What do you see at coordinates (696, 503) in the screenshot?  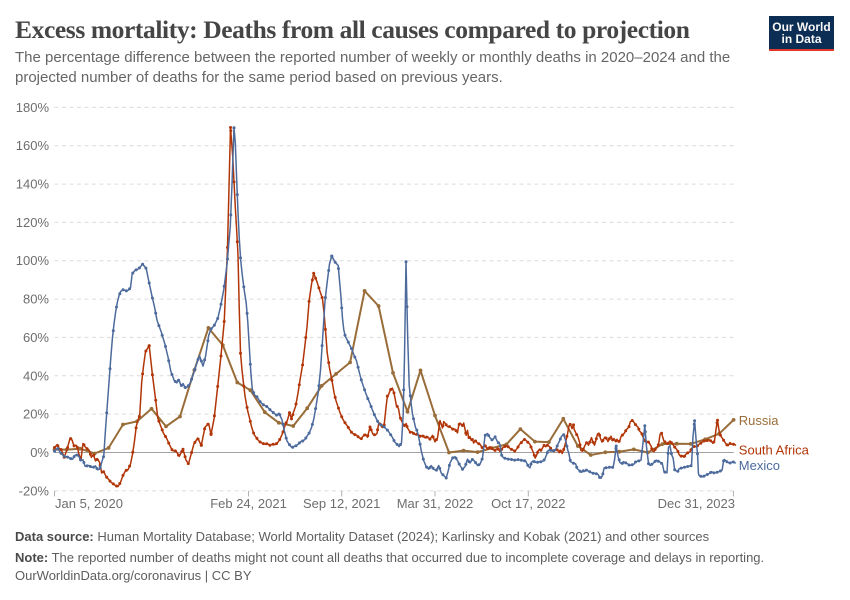 I see `svg-text: Dec 31, 2023` at bounding box center [696, 503].